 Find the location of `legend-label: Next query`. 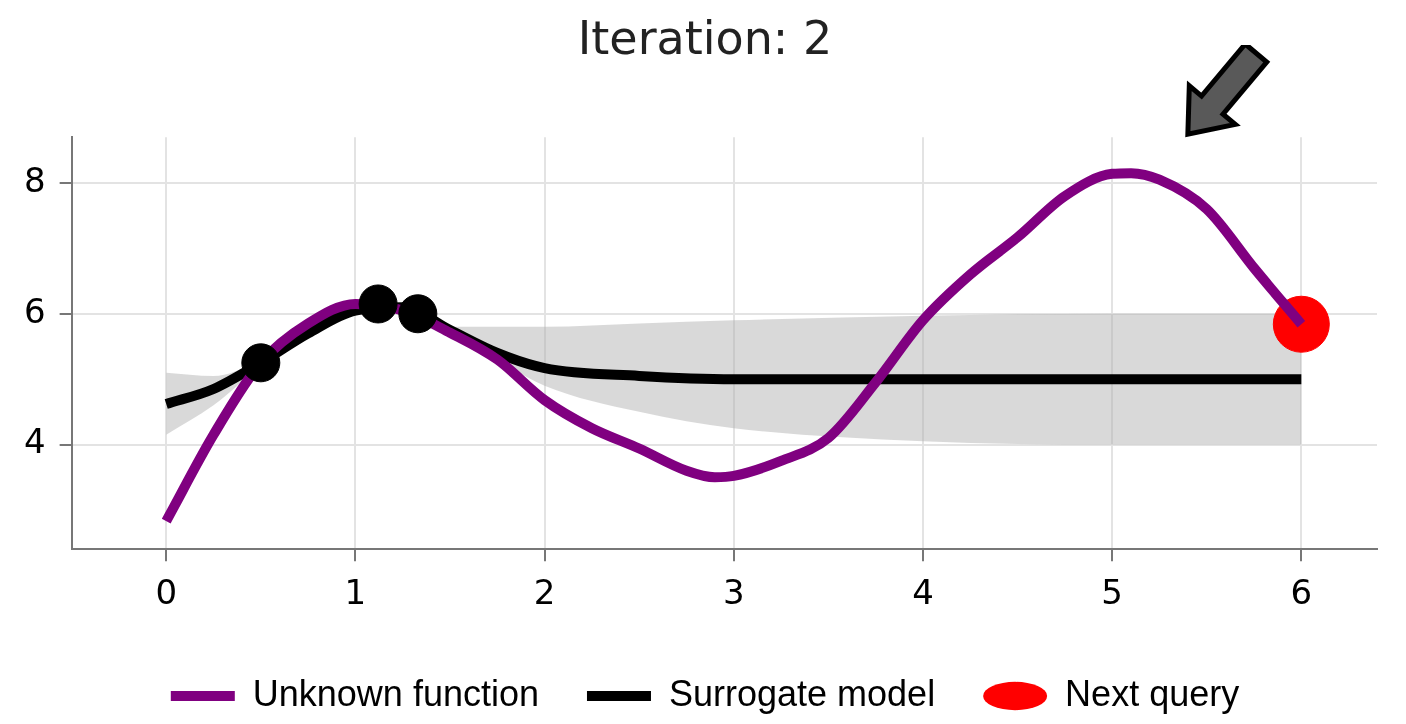

legend-label: Next query is located at coordinates (1152, 693).